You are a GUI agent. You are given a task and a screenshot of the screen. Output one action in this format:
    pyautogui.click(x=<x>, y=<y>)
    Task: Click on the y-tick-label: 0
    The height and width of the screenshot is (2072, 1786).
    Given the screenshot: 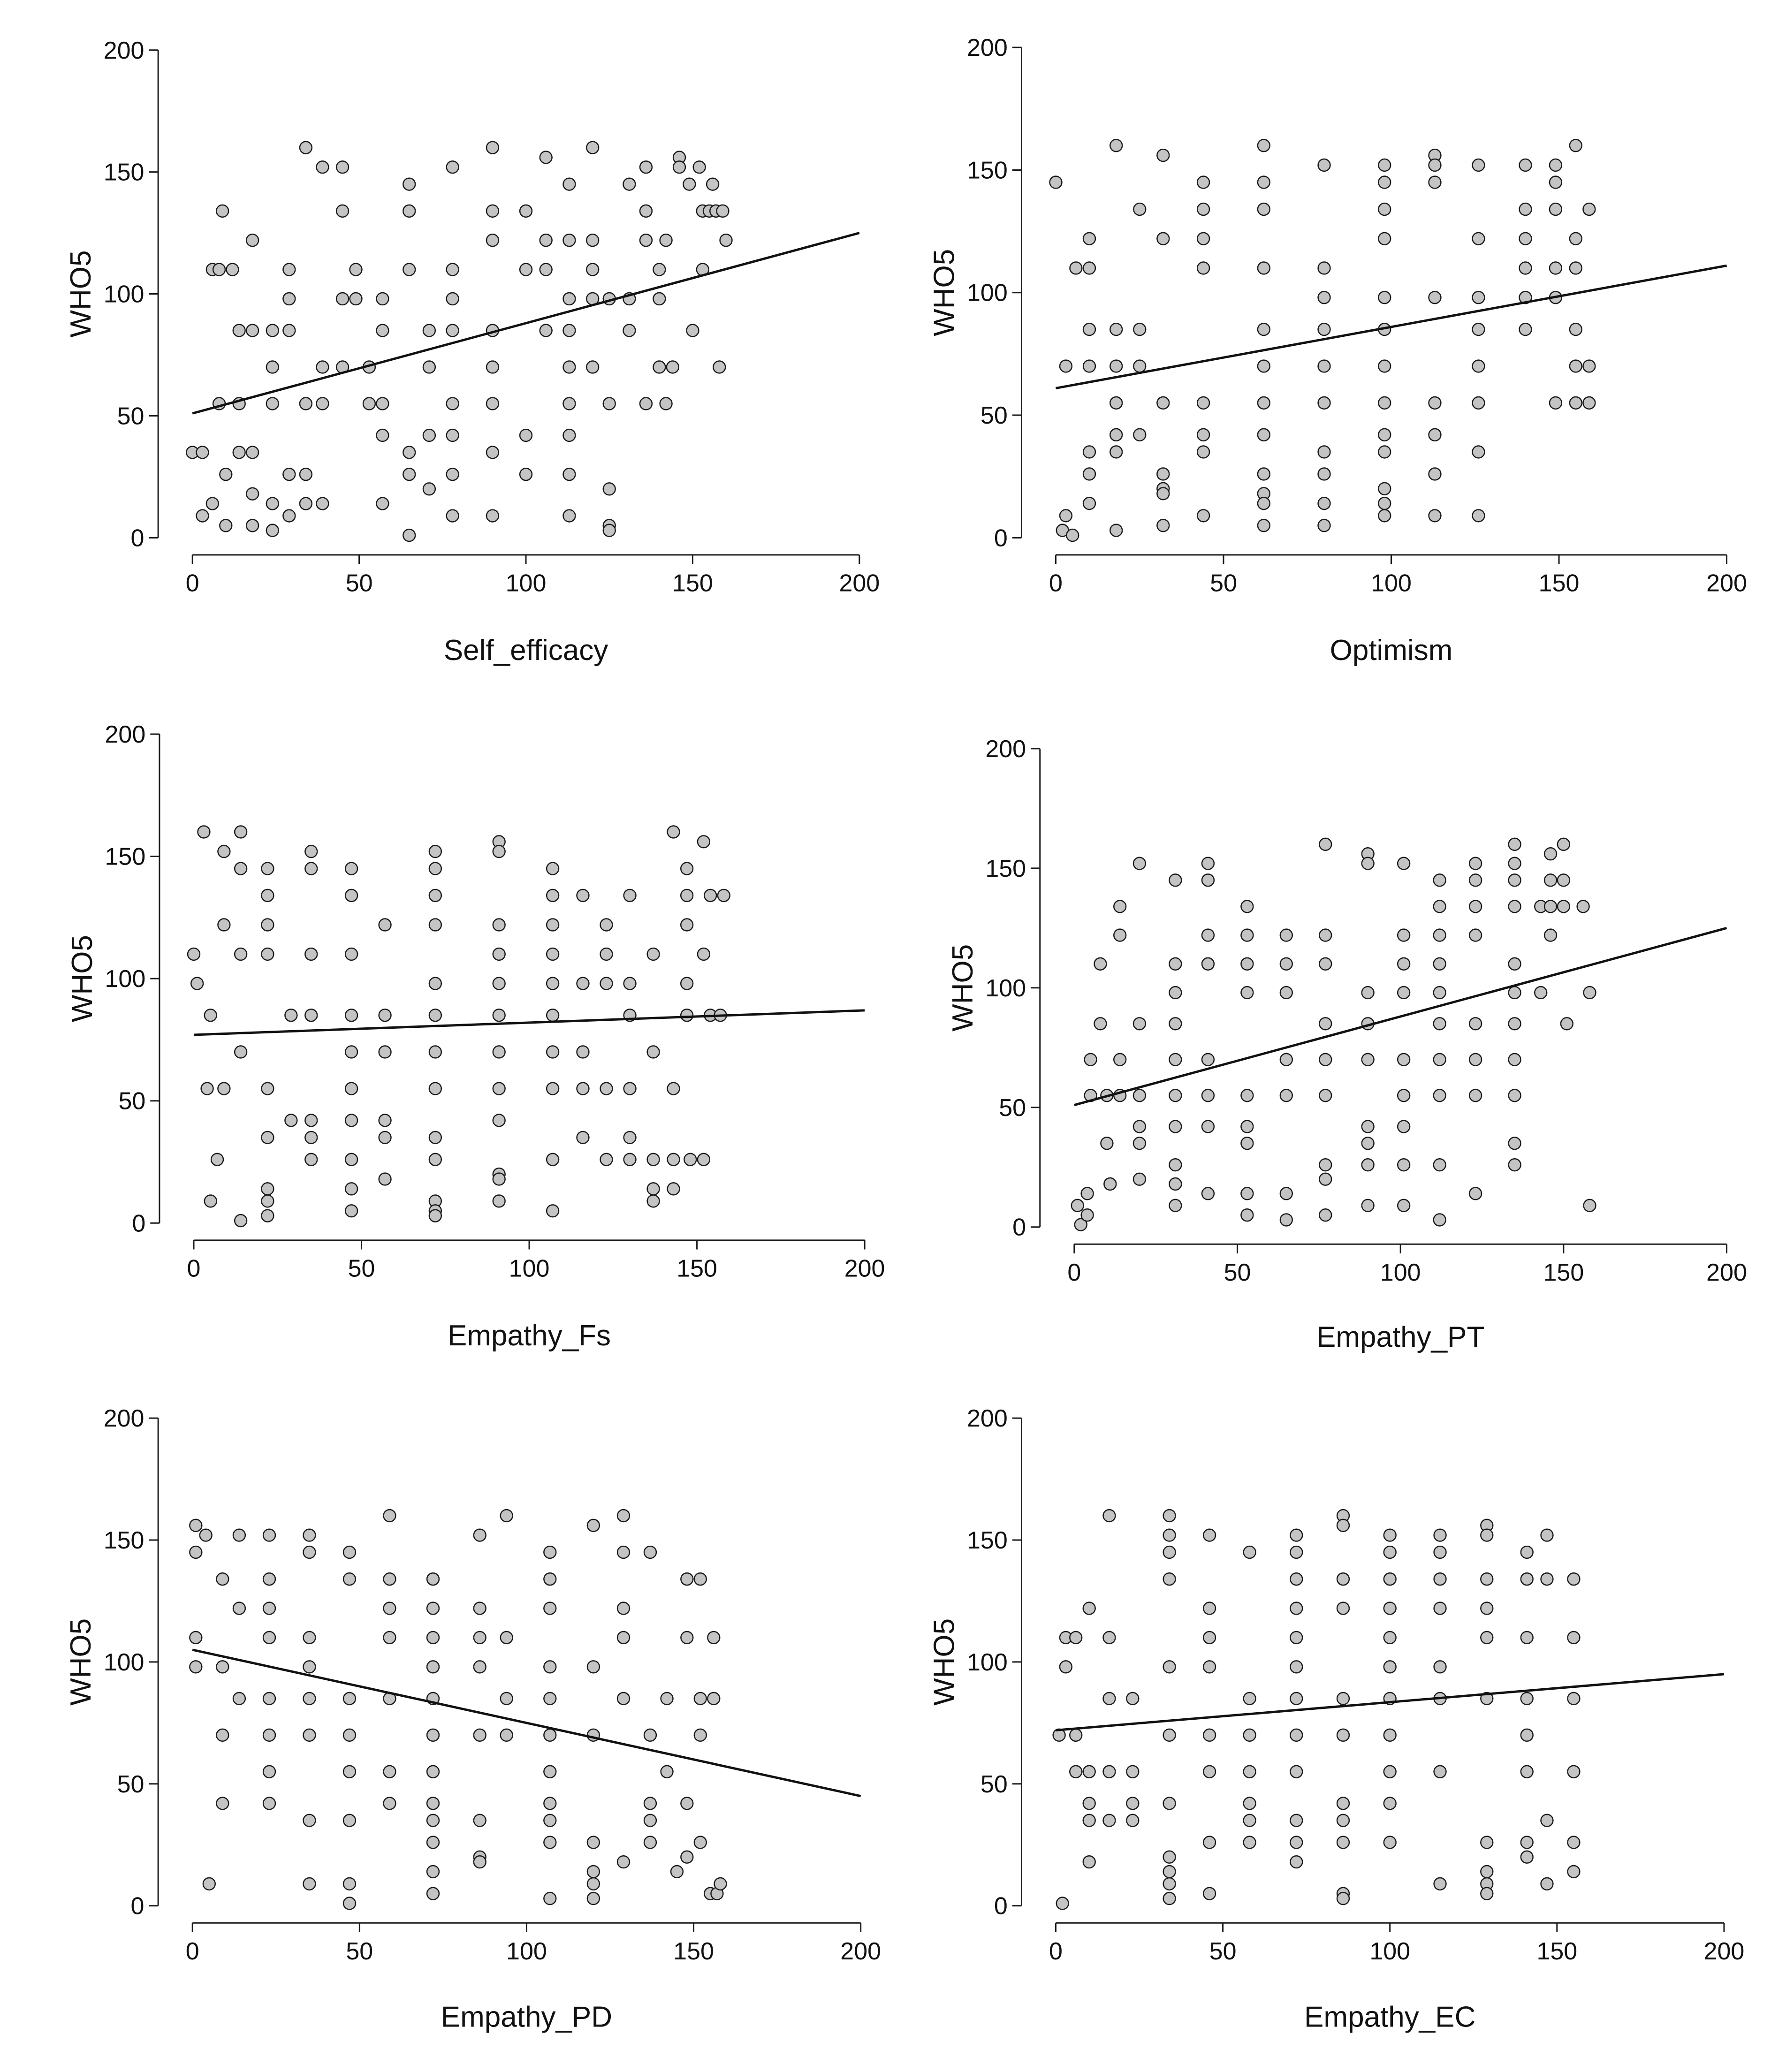 What is the action you would take?
    pyautogui.click(x=137, y=1906)
    